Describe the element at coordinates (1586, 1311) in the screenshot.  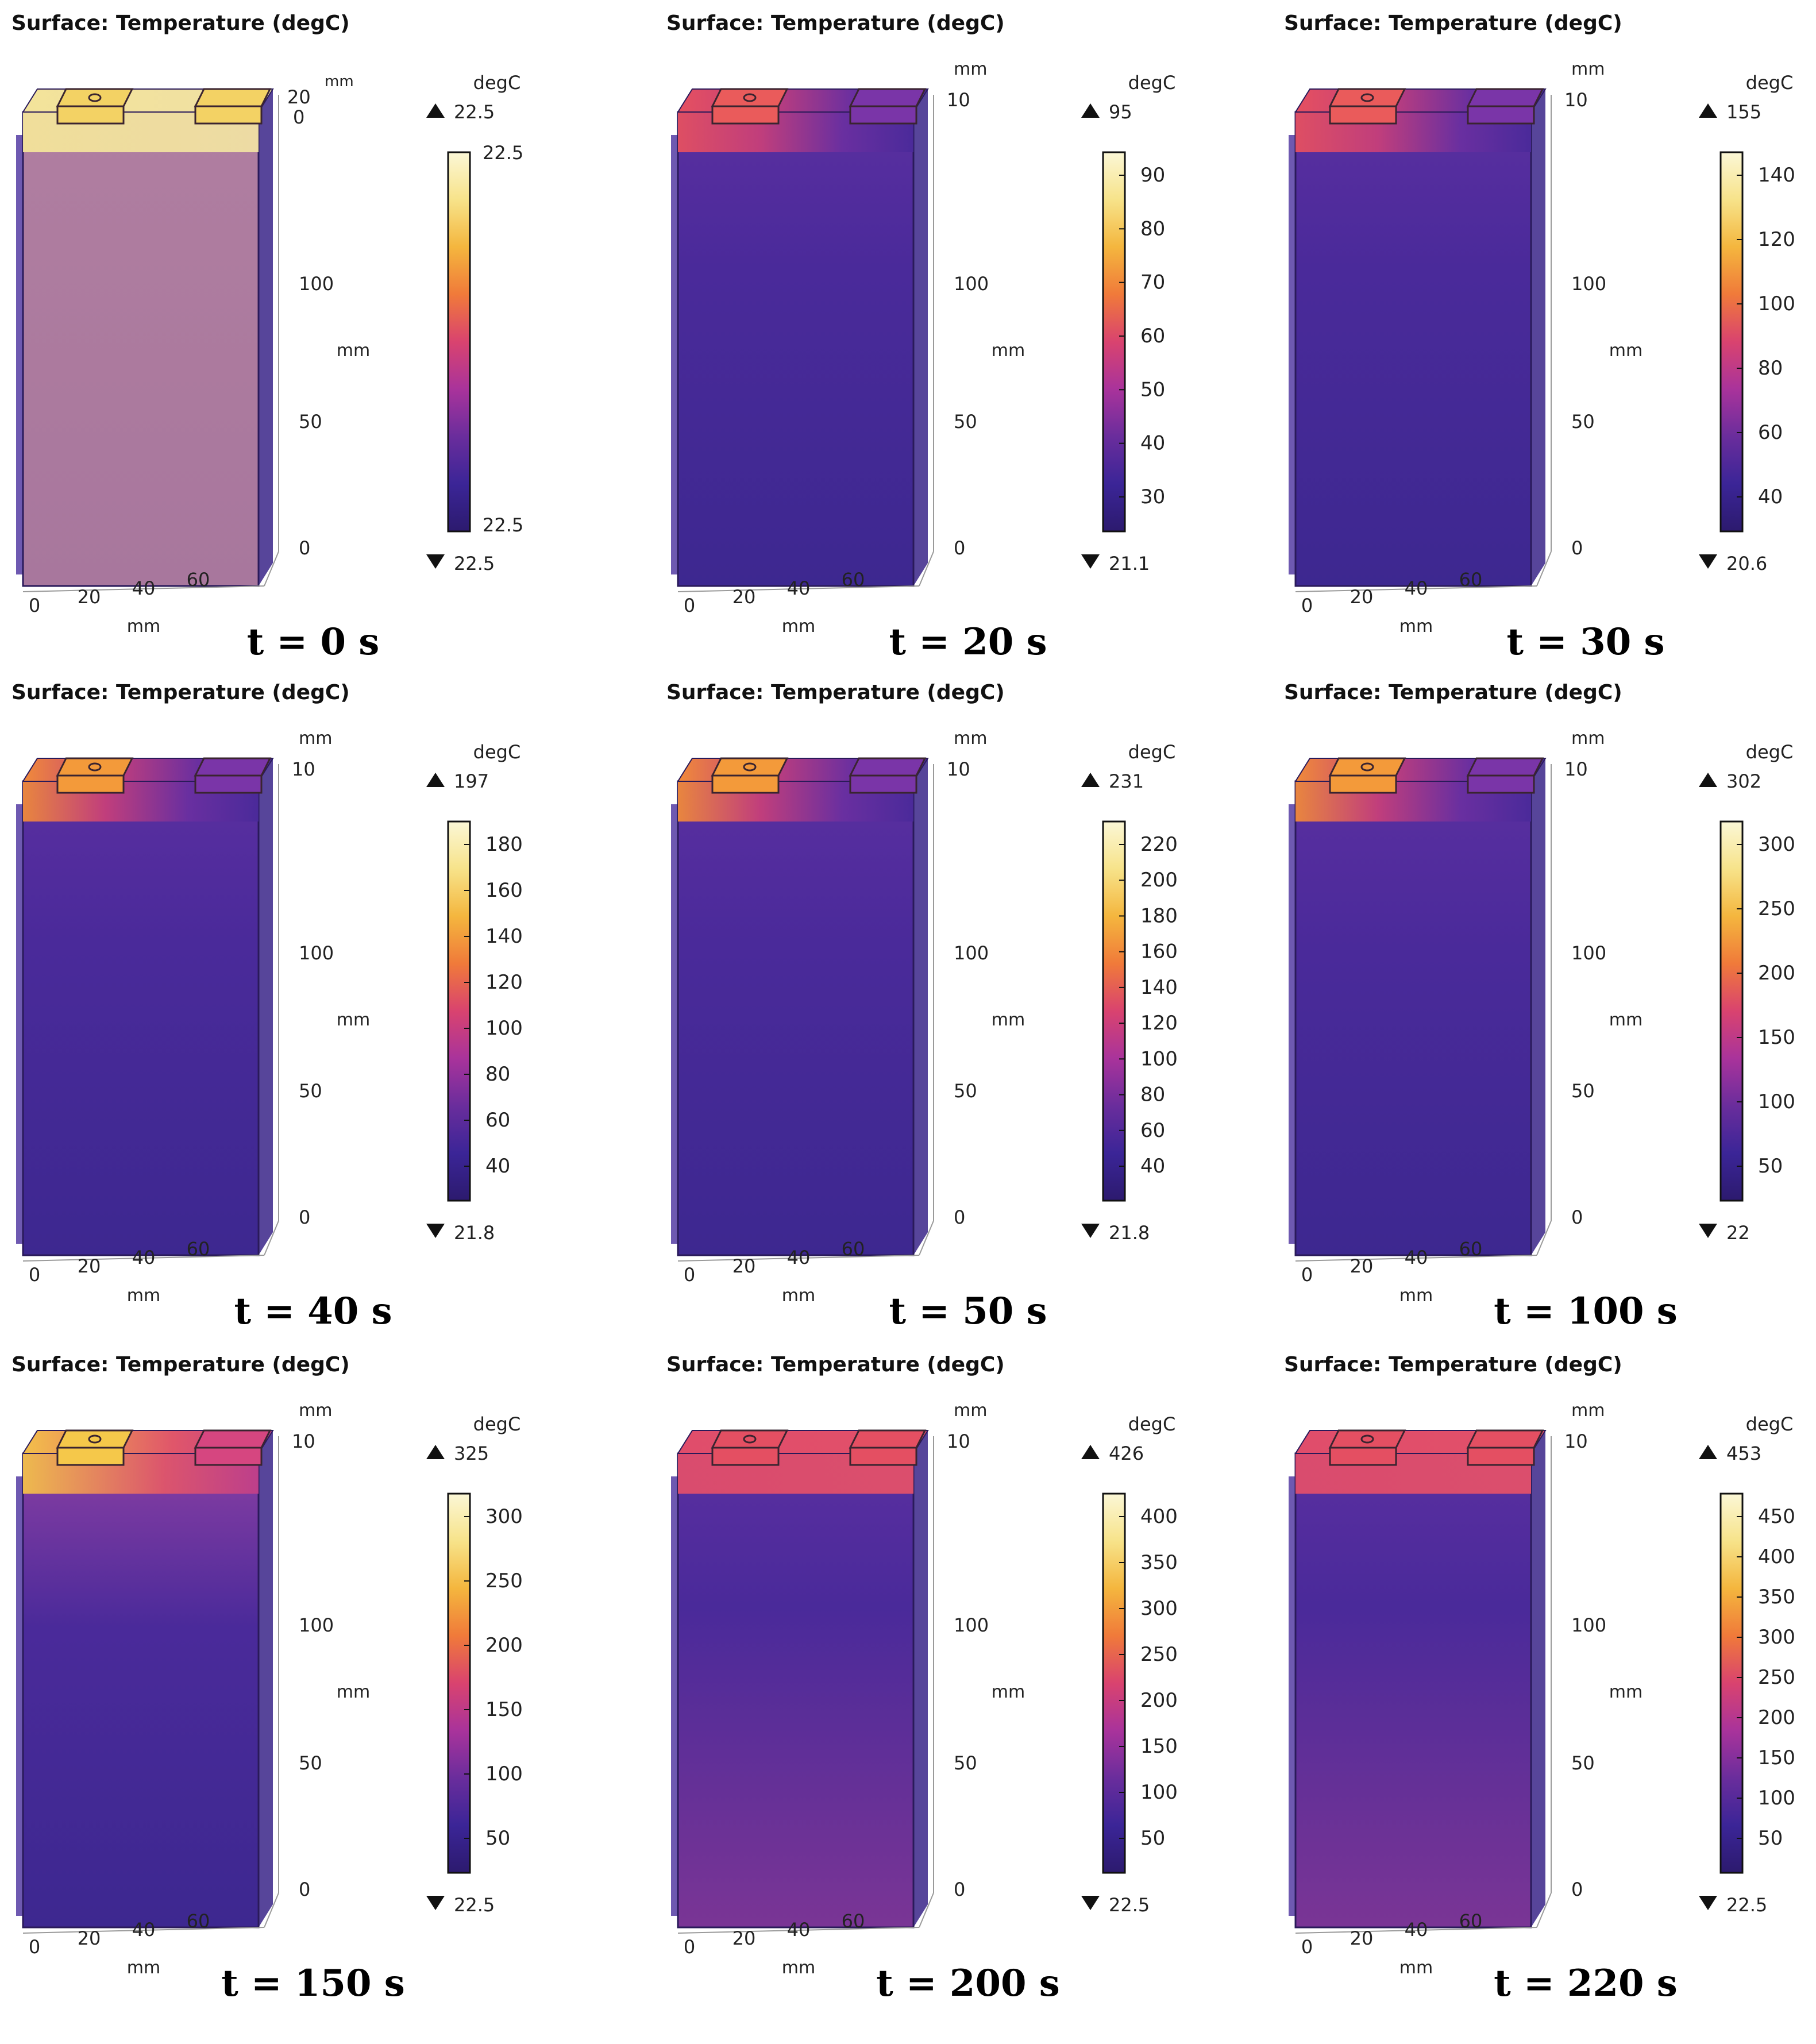
I see `time-caption: t = 100 s` at that location.